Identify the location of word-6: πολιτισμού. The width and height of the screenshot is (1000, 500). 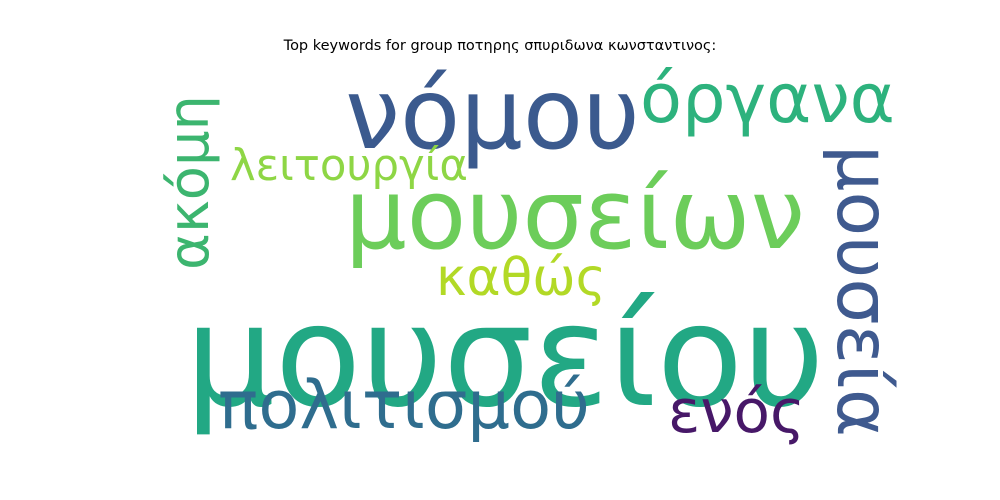
(404, 405).